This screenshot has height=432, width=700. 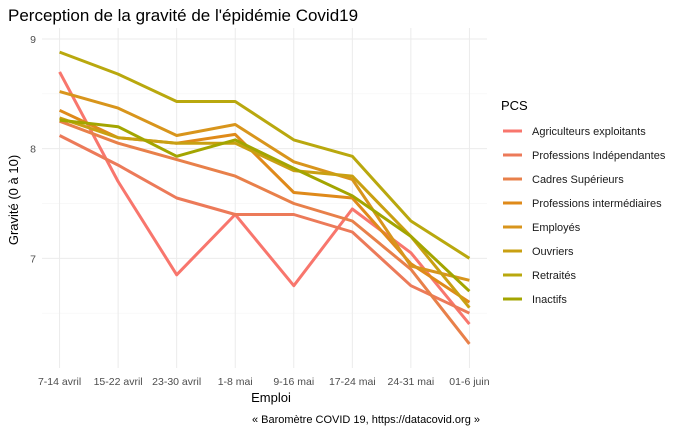 What do you see at coordinates (597, 204) in the screenshot?
I see `legend-label: Professions intermédiaires` at bounding box center [597, 204].